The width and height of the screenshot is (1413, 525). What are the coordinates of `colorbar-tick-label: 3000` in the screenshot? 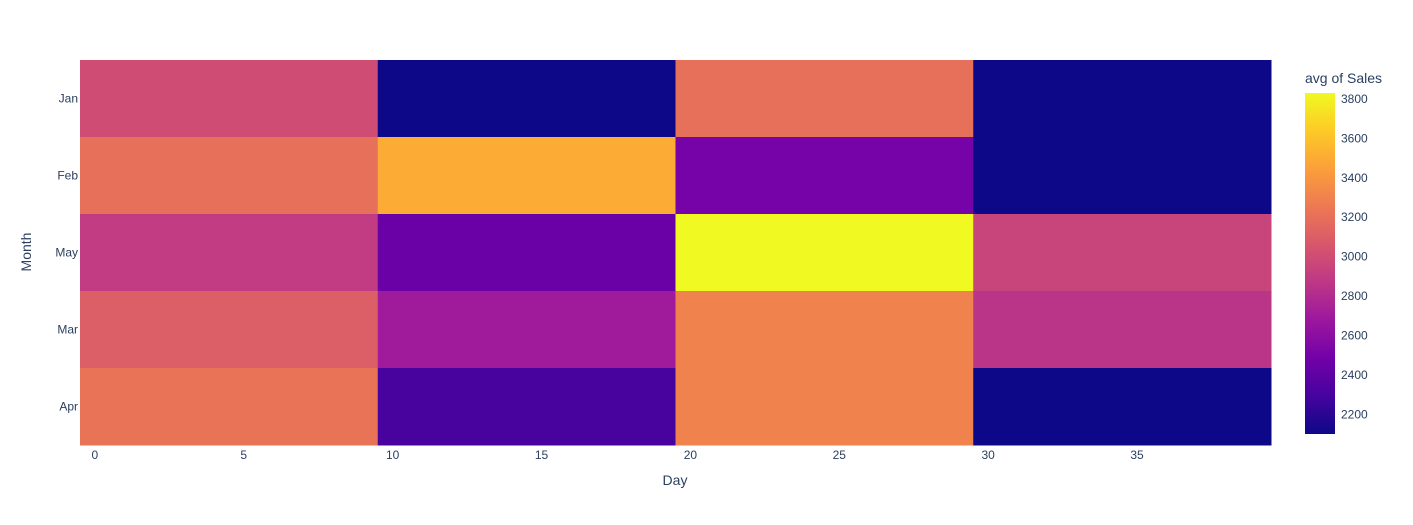 It's located at (1354, 257).